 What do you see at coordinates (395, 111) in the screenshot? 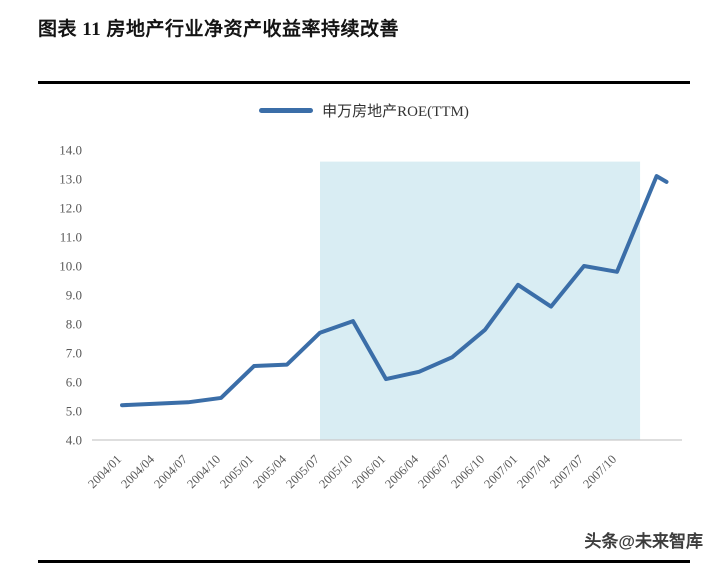
I see `legend-label: 申万房地产ROE(TTM)` at bounding box center [395, 111].